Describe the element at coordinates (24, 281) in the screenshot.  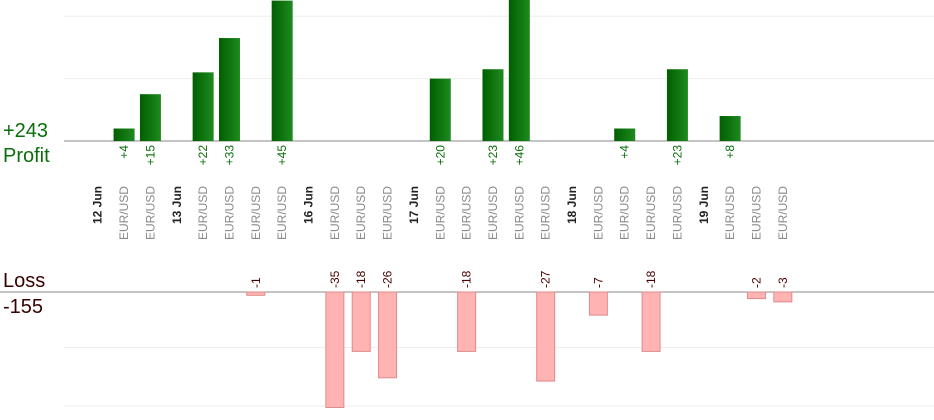
I see `loss-label: Loss` at that location.